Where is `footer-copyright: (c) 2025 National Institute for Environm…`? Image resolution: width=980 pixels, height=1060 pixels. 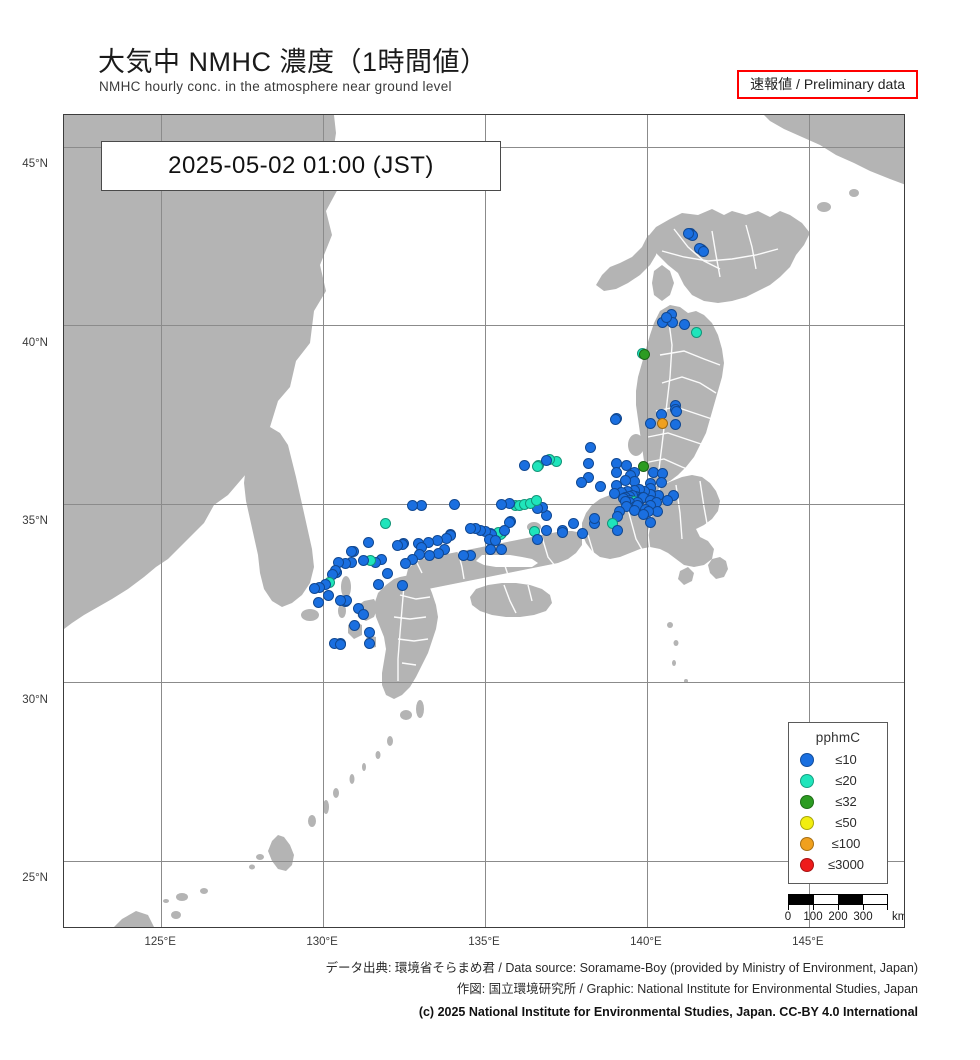
footer-copyright: (c) 2025 National Institute for Environm… is located at coordinates (668, 1012).